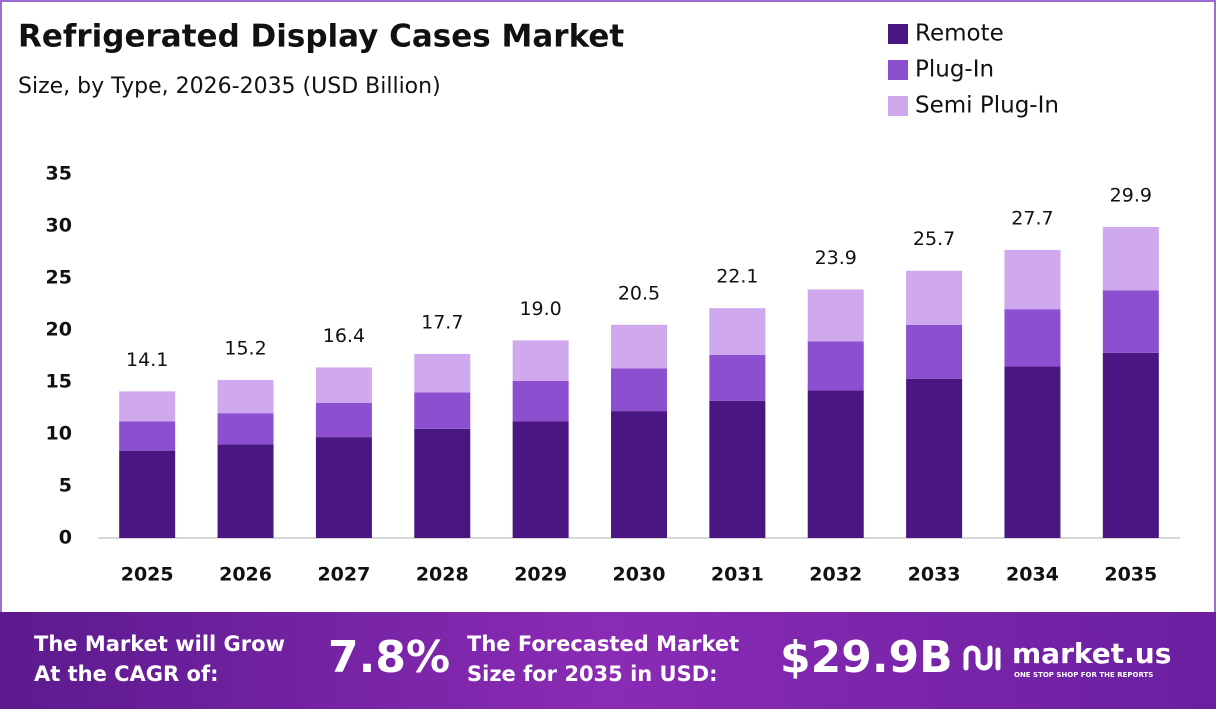  What do you see at coordinates (159, 644) in the screenshot?
I see `cagr-text: The Market will Grow` at bounding box center [159, 644].